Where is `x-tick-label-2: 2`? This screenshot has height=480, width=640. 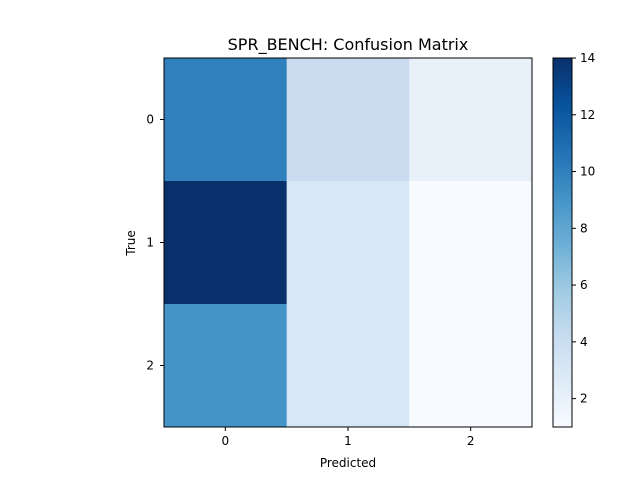
x-tick-label-2: 2 is located at coordinates (471, 441).